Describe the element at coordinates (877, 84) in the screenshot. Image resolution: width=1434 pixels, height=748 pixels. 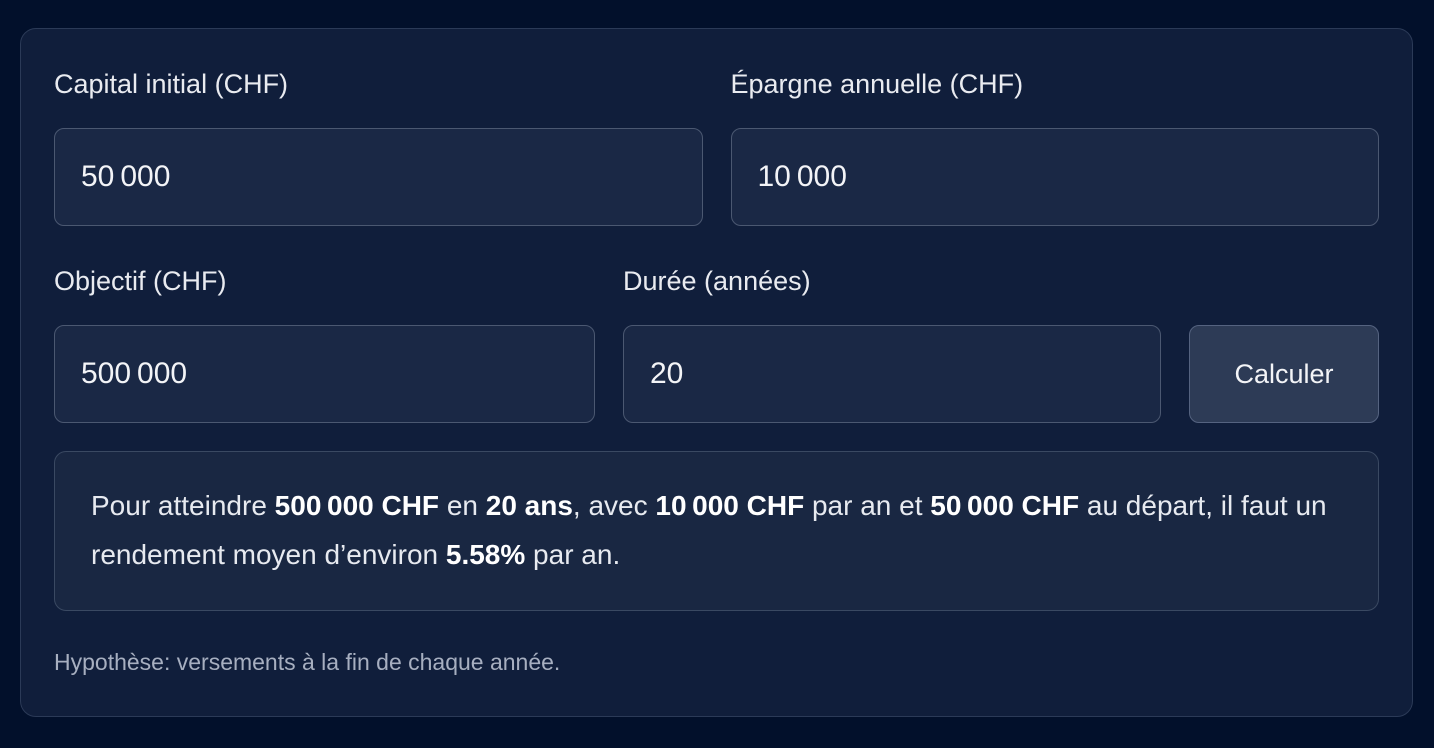
I see `epargne-annuelle-label: Épargne annuelle (CHF)` at that location.